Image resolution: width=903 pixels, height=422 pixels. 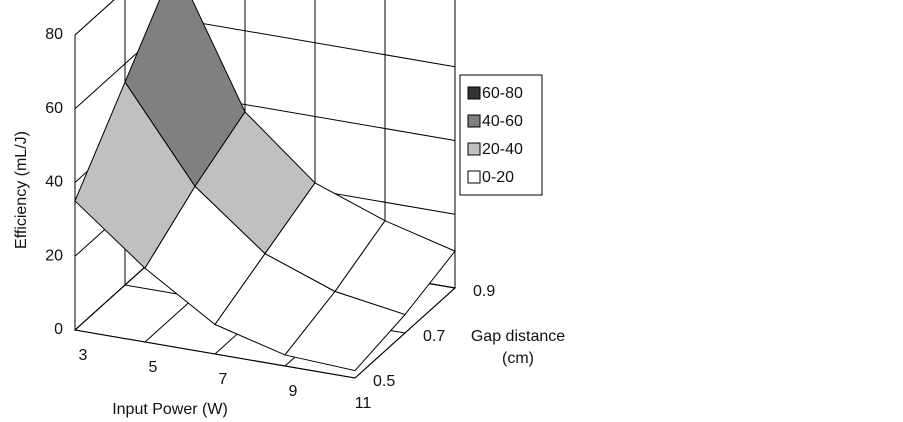 What do you see at coordinates (363, 403) in the screenshot?
I see `x-tick-label: 11` at bounding box center [363, 403].